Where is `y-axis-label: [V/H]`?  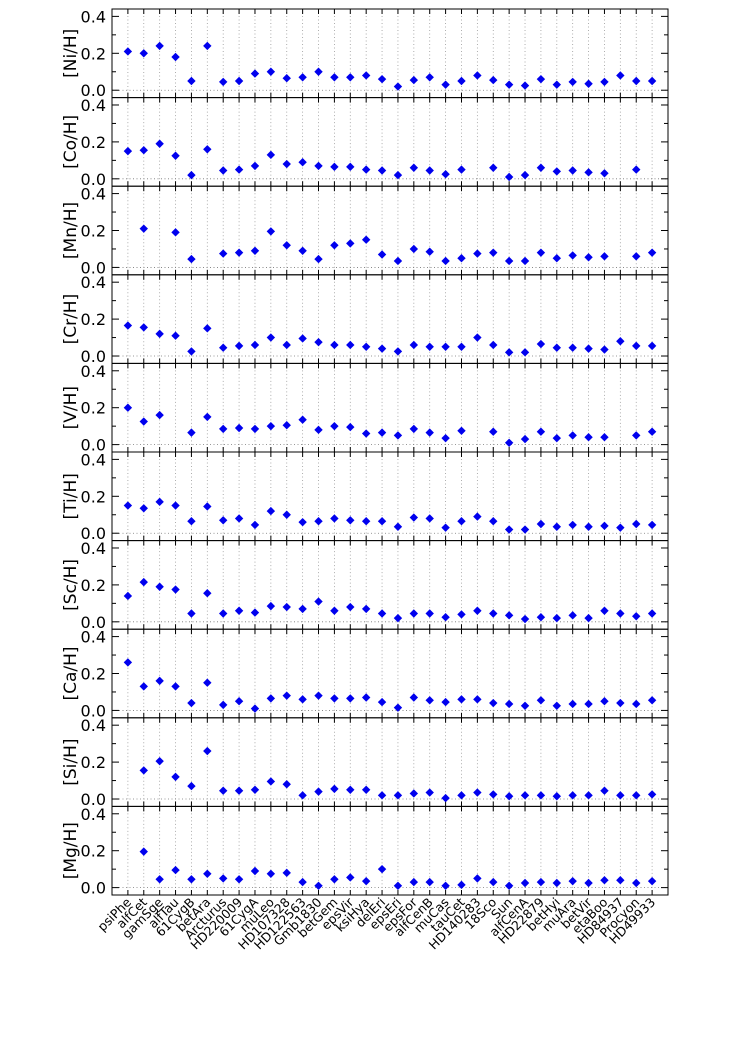 y-axis-label: [V/H] is located at coordinates (71, 407).